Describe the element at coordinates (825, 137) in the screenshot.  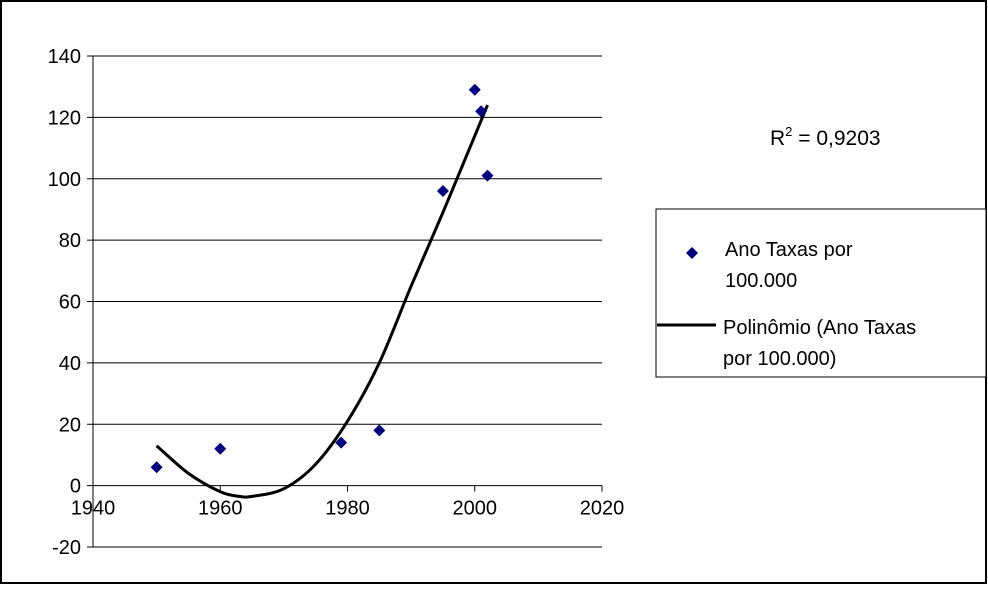
I see `r-squared-annotation: R2 = 0,9203` at that location.